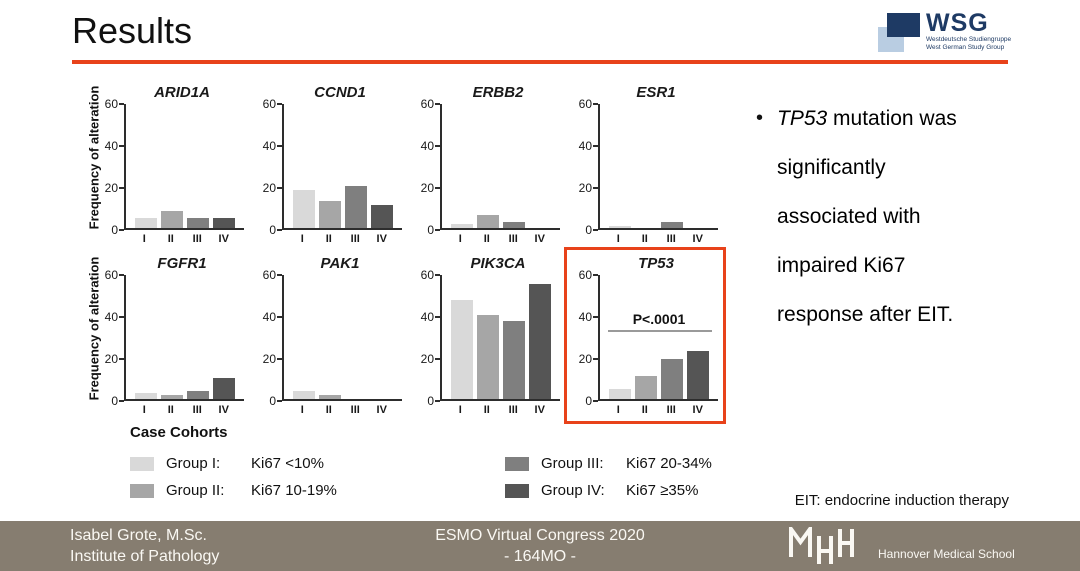 Image resolution: width=1080 pixels, height=571 pixels. What do you see at coordinates (145, 556) in the screenshot?
I see `author-institute: Institute of Pathology` at bounding box center [145, 556].